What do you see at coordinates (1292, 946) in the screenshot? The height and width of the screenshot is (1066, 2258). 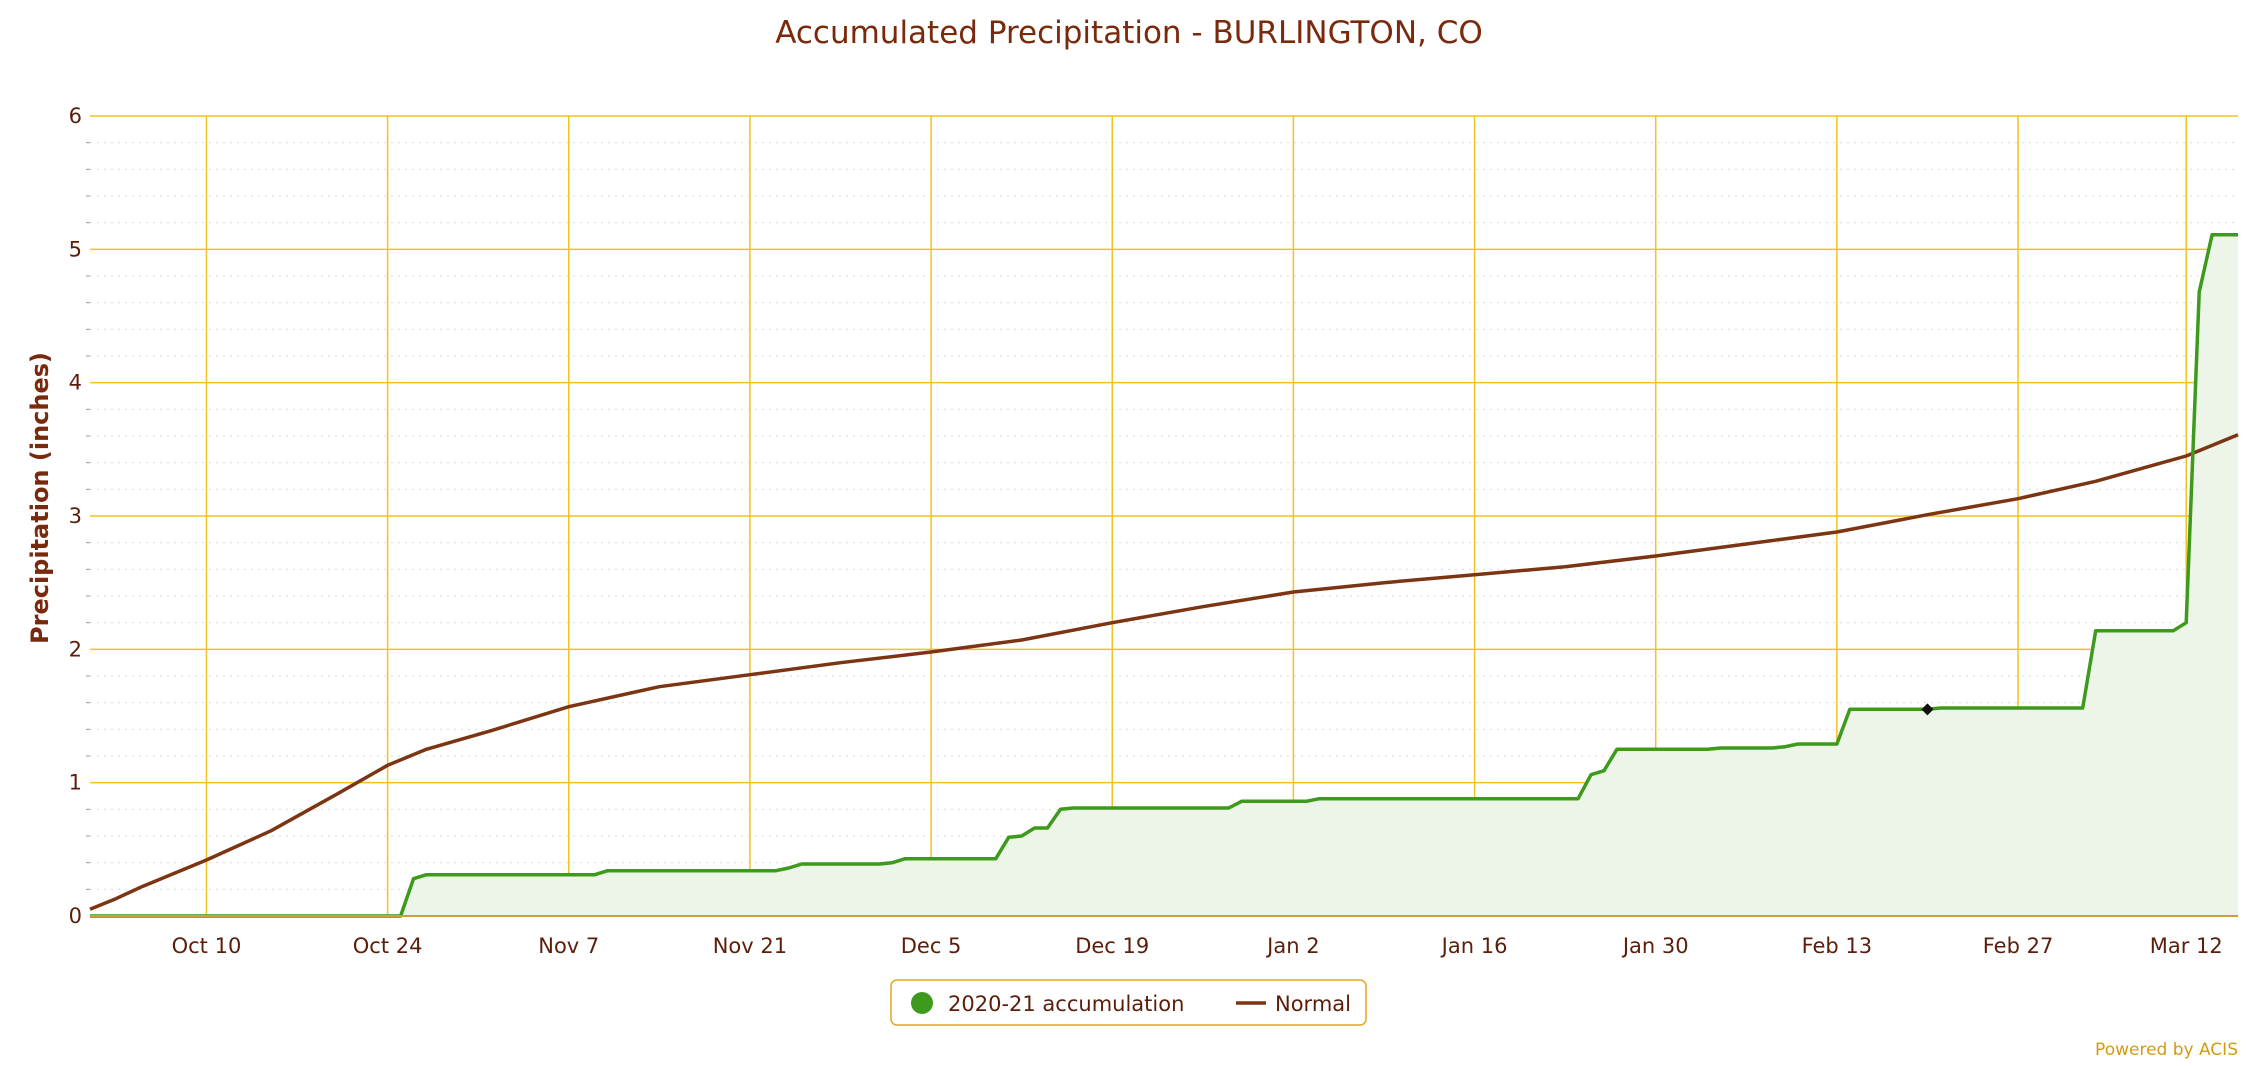 I see `x-tick-label: Jan 2` at bounding box center [1292, 946].